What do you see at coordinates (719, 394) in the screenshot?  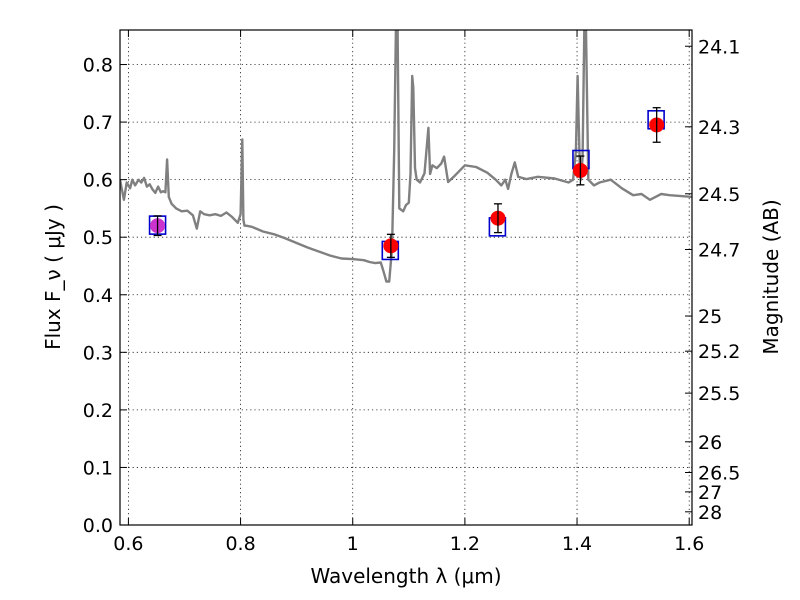 I see `y2-tick-label: 25.5` at bounding box center [719, 394].